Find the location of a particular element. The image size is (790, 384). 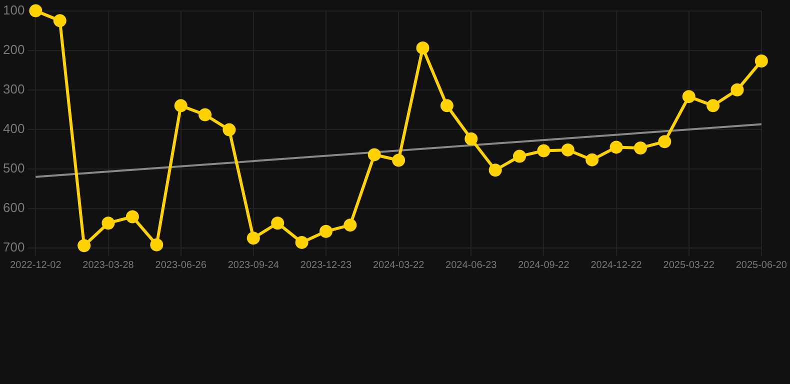

x-tick-label: 2023-03-28 is located at coordinates (108, 265).